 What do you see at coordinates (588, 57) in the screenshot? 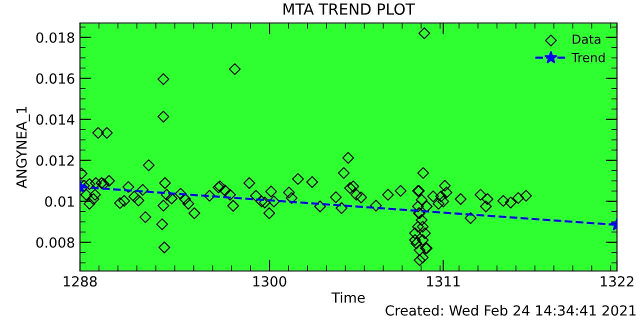
I see `legend-label: Trend` at bounding box center [588, 57].